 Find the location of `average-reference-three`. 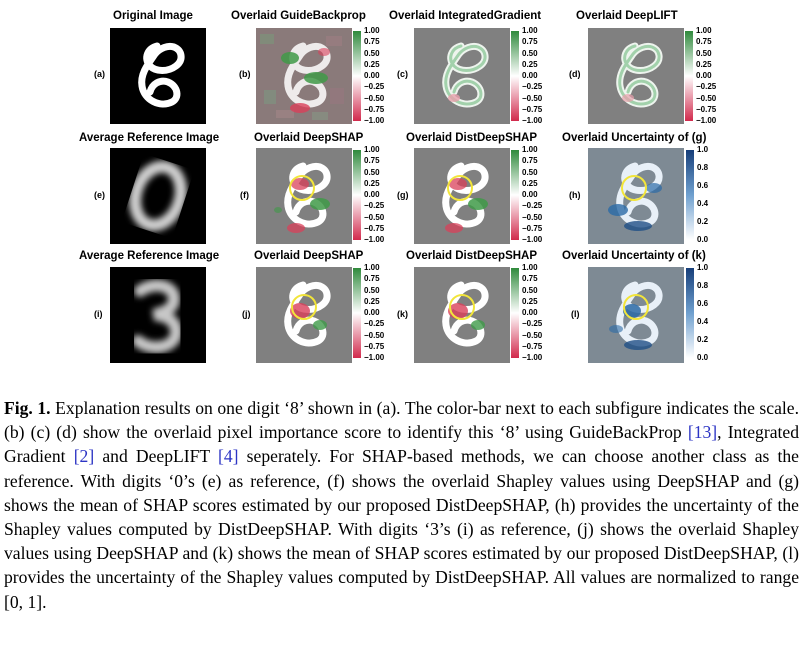

average-reference-three is located at coordinates (158, 315).